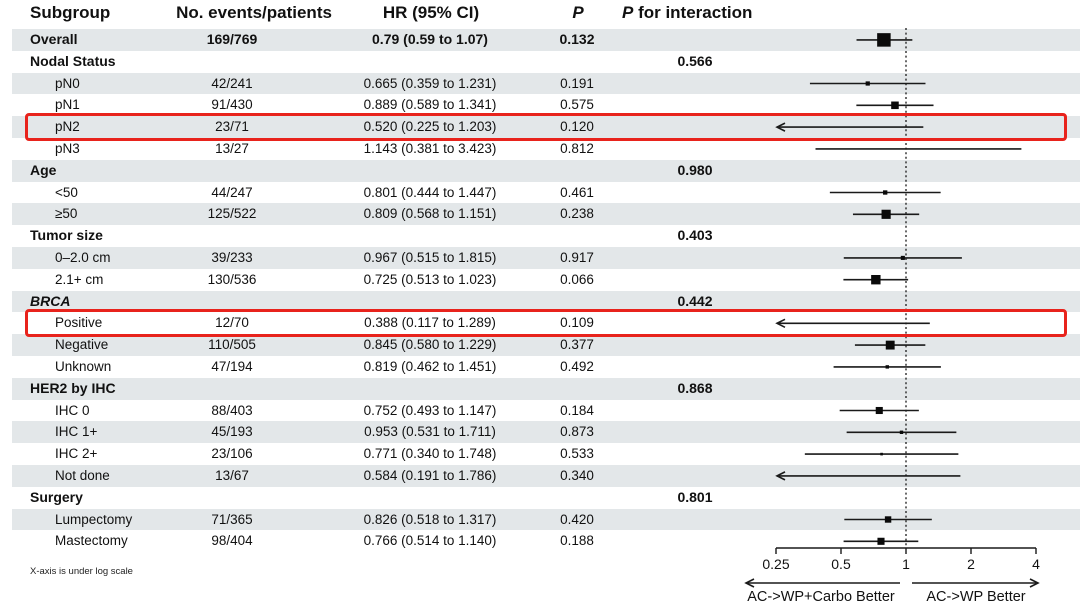 This screenshot has width=1080, height=610. Describe the element at coordinates (430, 105) in the screenshot. I see `hr-ci-value: 0.889 (0.589 to 1.341)` at that location.